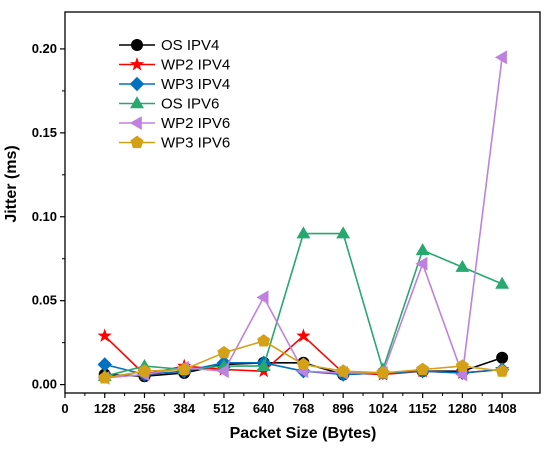 This screenshot has height=451, width=550. I want to click on x-tick-label: 0, so click(64, 408).